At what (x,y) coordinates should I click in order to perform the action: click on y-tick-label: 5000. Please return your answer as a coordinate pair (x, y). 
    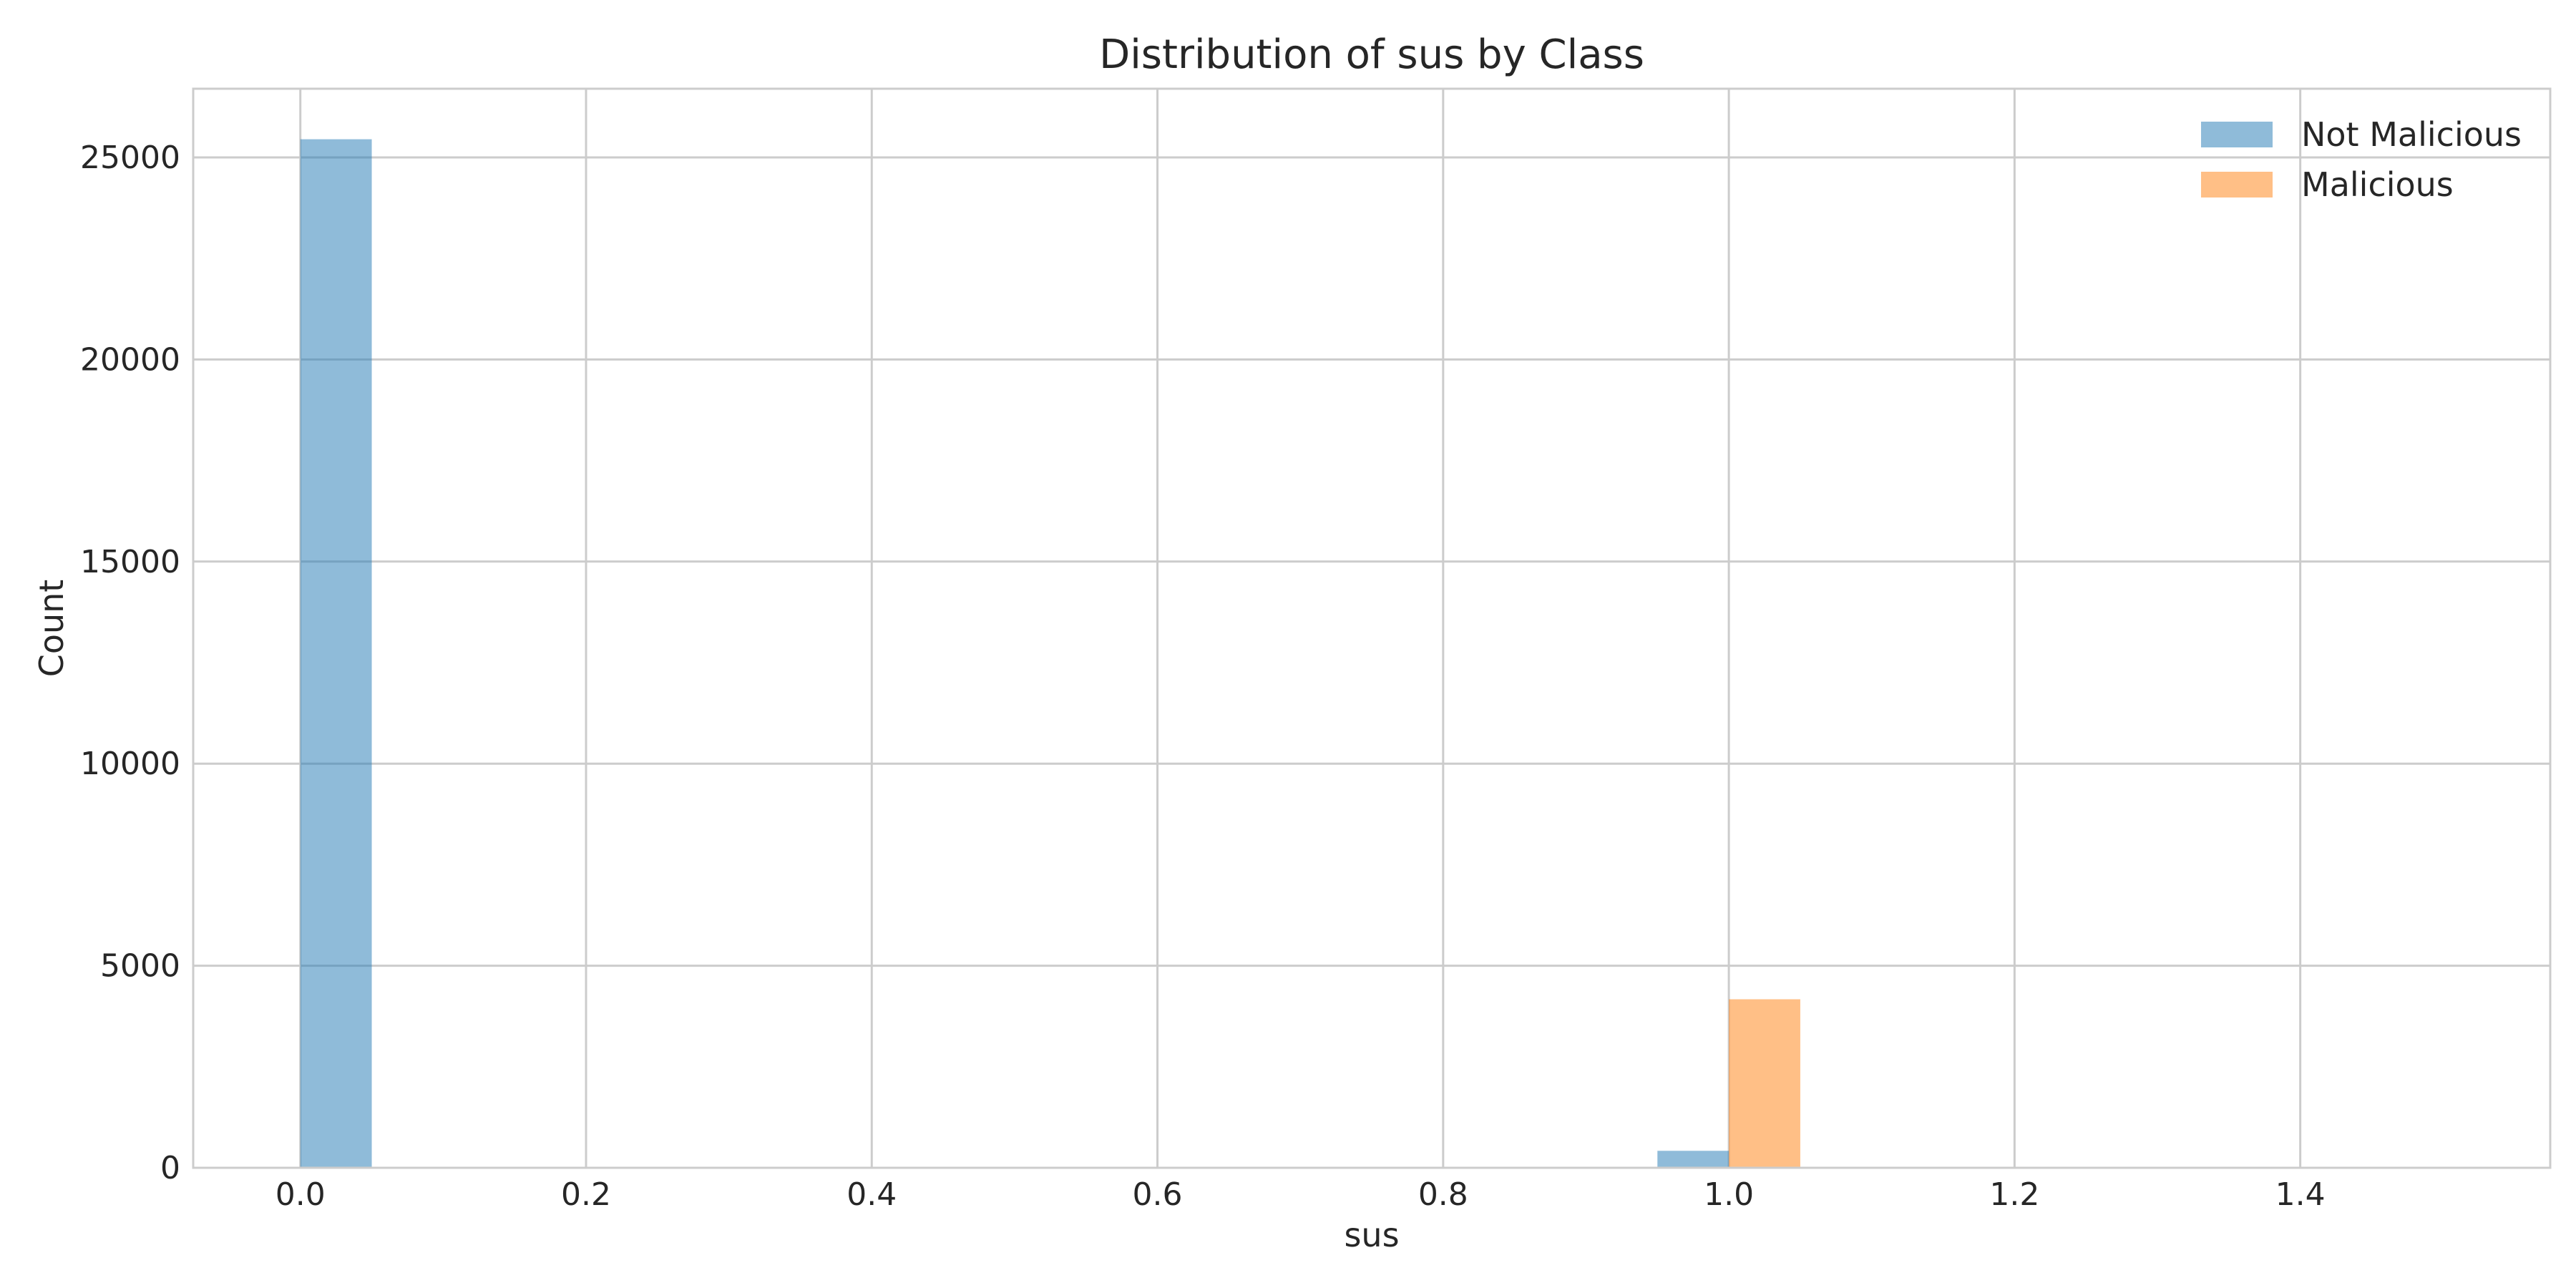
    Looking at the image, I should click on (140, 966).